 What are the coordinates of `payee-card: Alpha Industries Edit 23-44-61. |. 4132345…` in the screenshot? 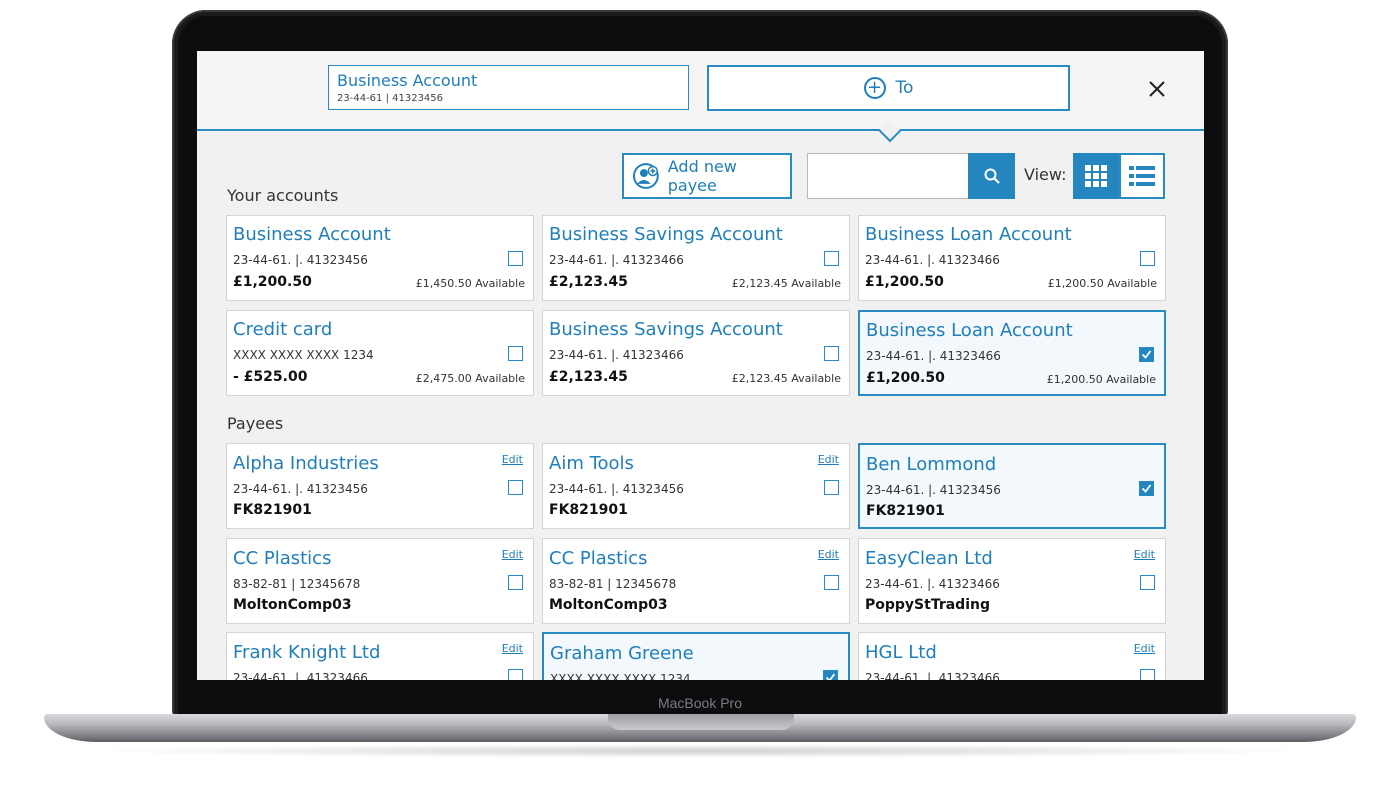 It's located at (380, 486).